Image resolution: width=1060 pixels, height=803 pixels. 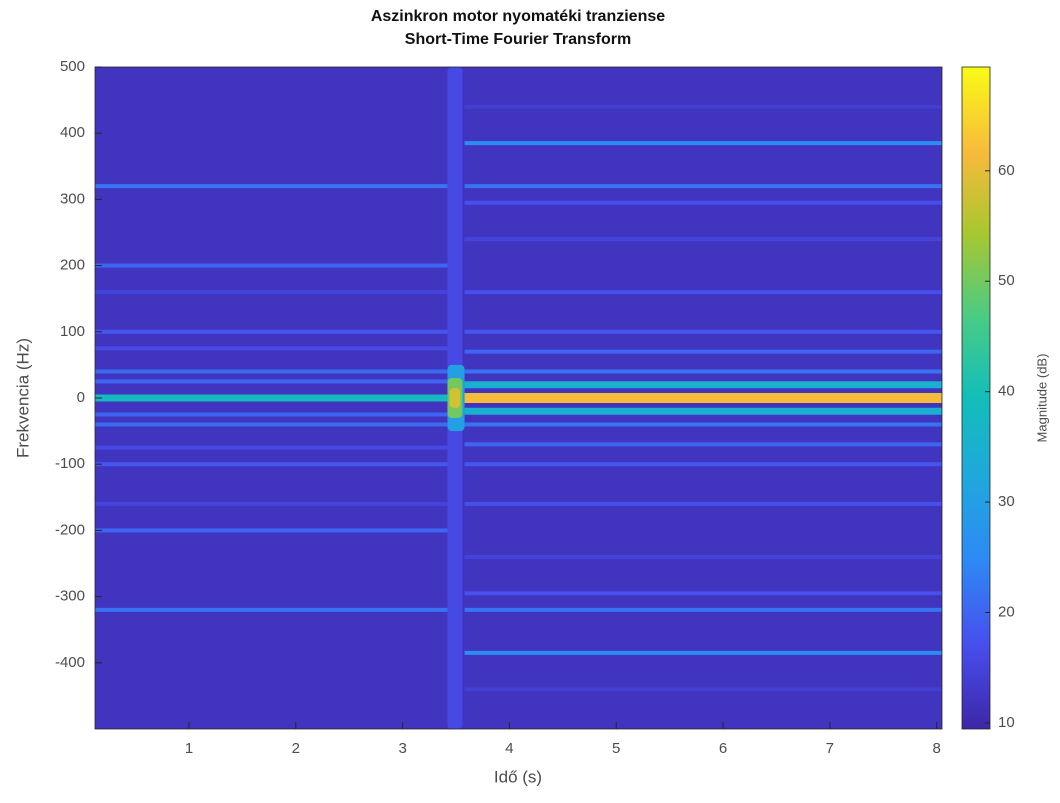 What do you see at coordinates (830, 748) in the screenshot?
I see `x-tick-label: 7` at bounding box center [830, 748].